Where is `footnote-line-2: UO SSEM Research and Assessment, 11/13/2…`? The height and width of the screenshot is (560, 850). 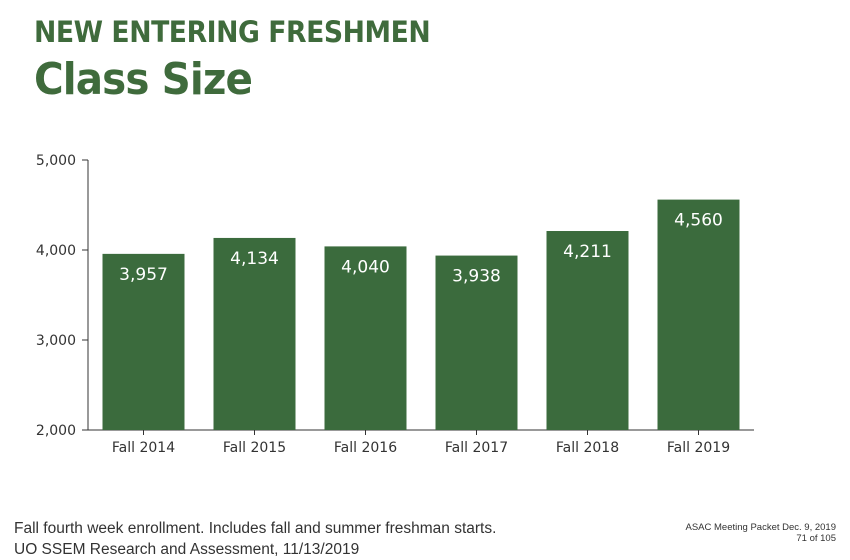
footnote-line-2: UO SSEM Research and Assessment, 11/13/2… is located at coordinates (187, 549).